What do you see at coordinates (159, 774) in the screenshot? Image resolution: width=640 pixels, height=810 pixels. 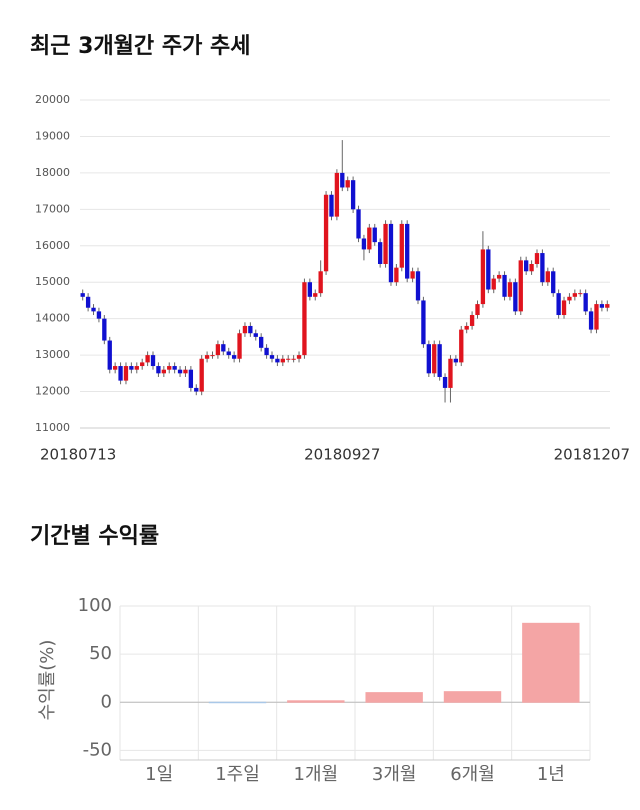 I see `x-tick-label: 1일` at bounding box center [159, 774].